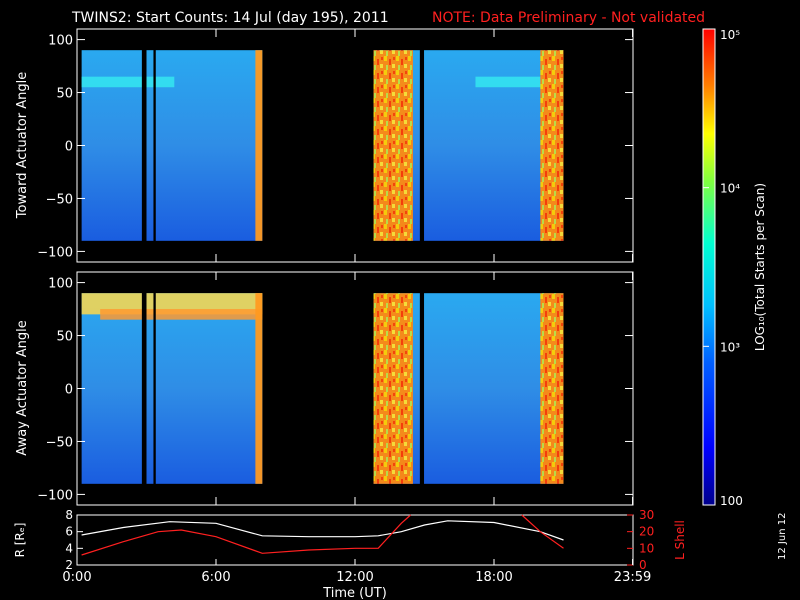 This screenshot has width=800, height=600. What do you see at coordinates (172, 388) in the screenshot?
I see `panel2-data-segment` at bounding box center [172, 388].